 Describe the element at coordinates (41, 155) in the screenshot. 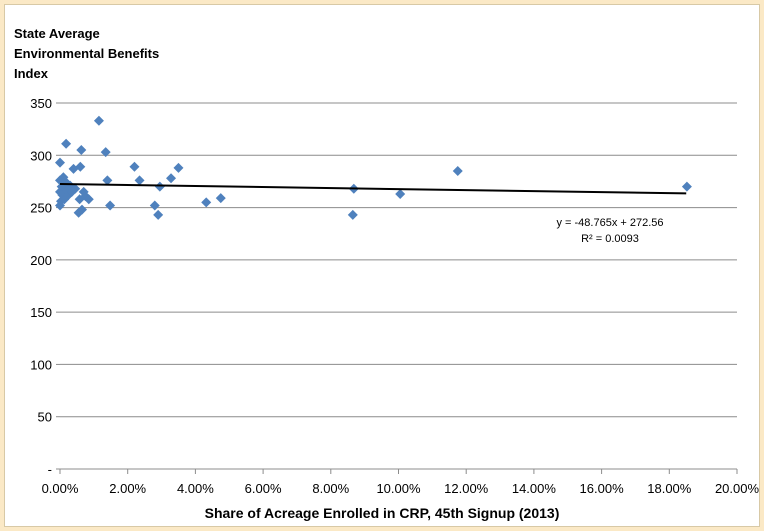

I see `y-tick-label: 300` at that location.